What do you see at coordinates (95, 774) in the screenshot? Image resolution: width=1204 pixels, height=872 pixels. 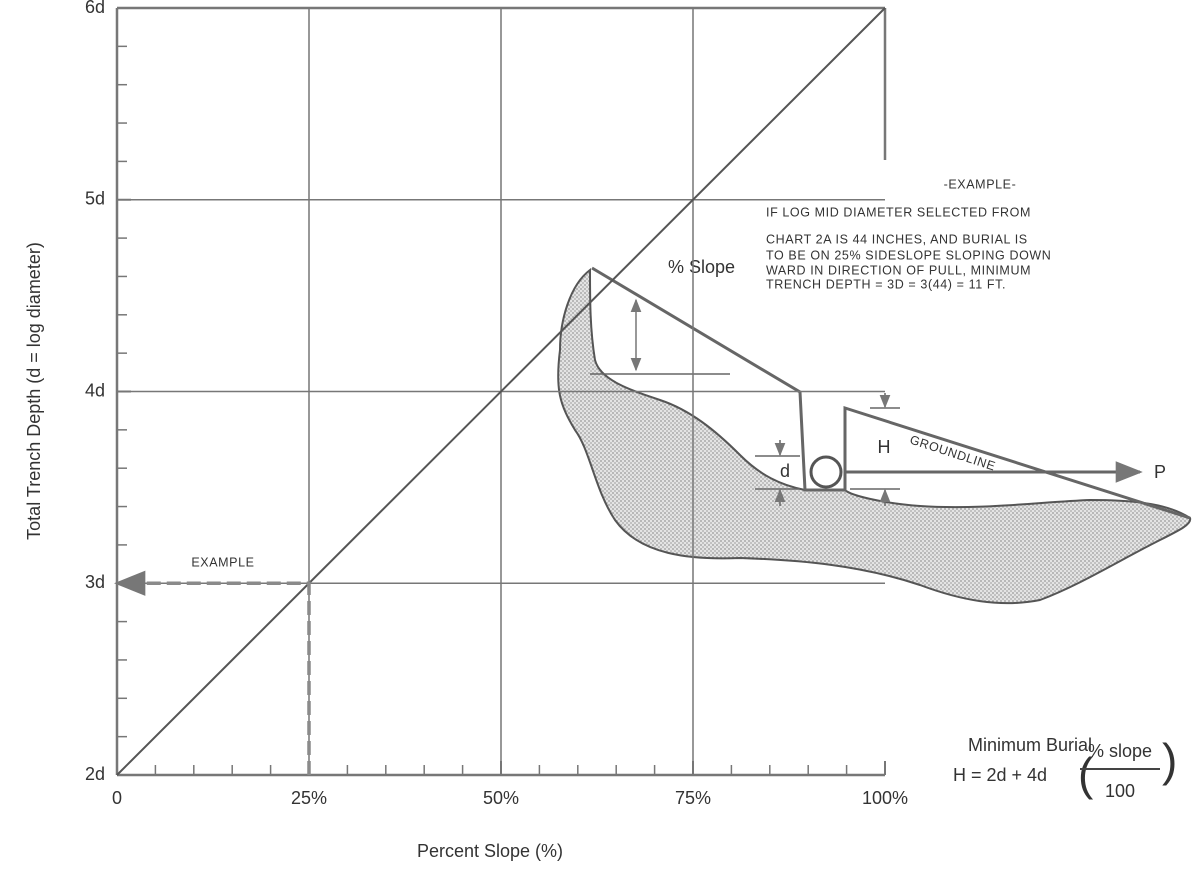 I see `y-tick-label: 2d` at bounding box center [95, 774].